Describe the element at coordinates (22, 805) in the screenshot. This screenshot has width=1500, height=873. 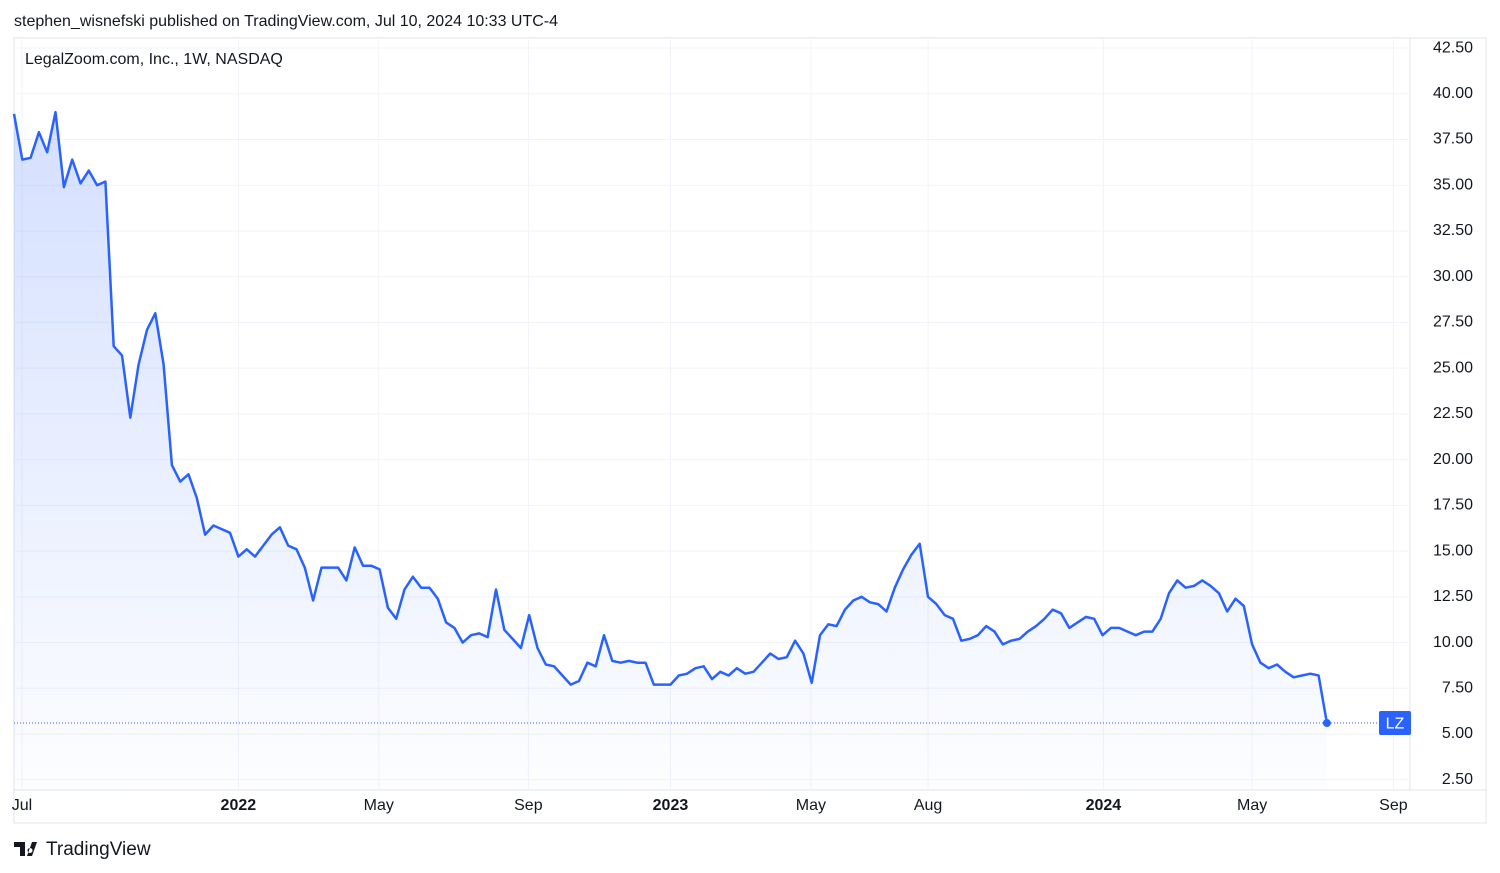
I see `x-tick-label: Jul` at that location.